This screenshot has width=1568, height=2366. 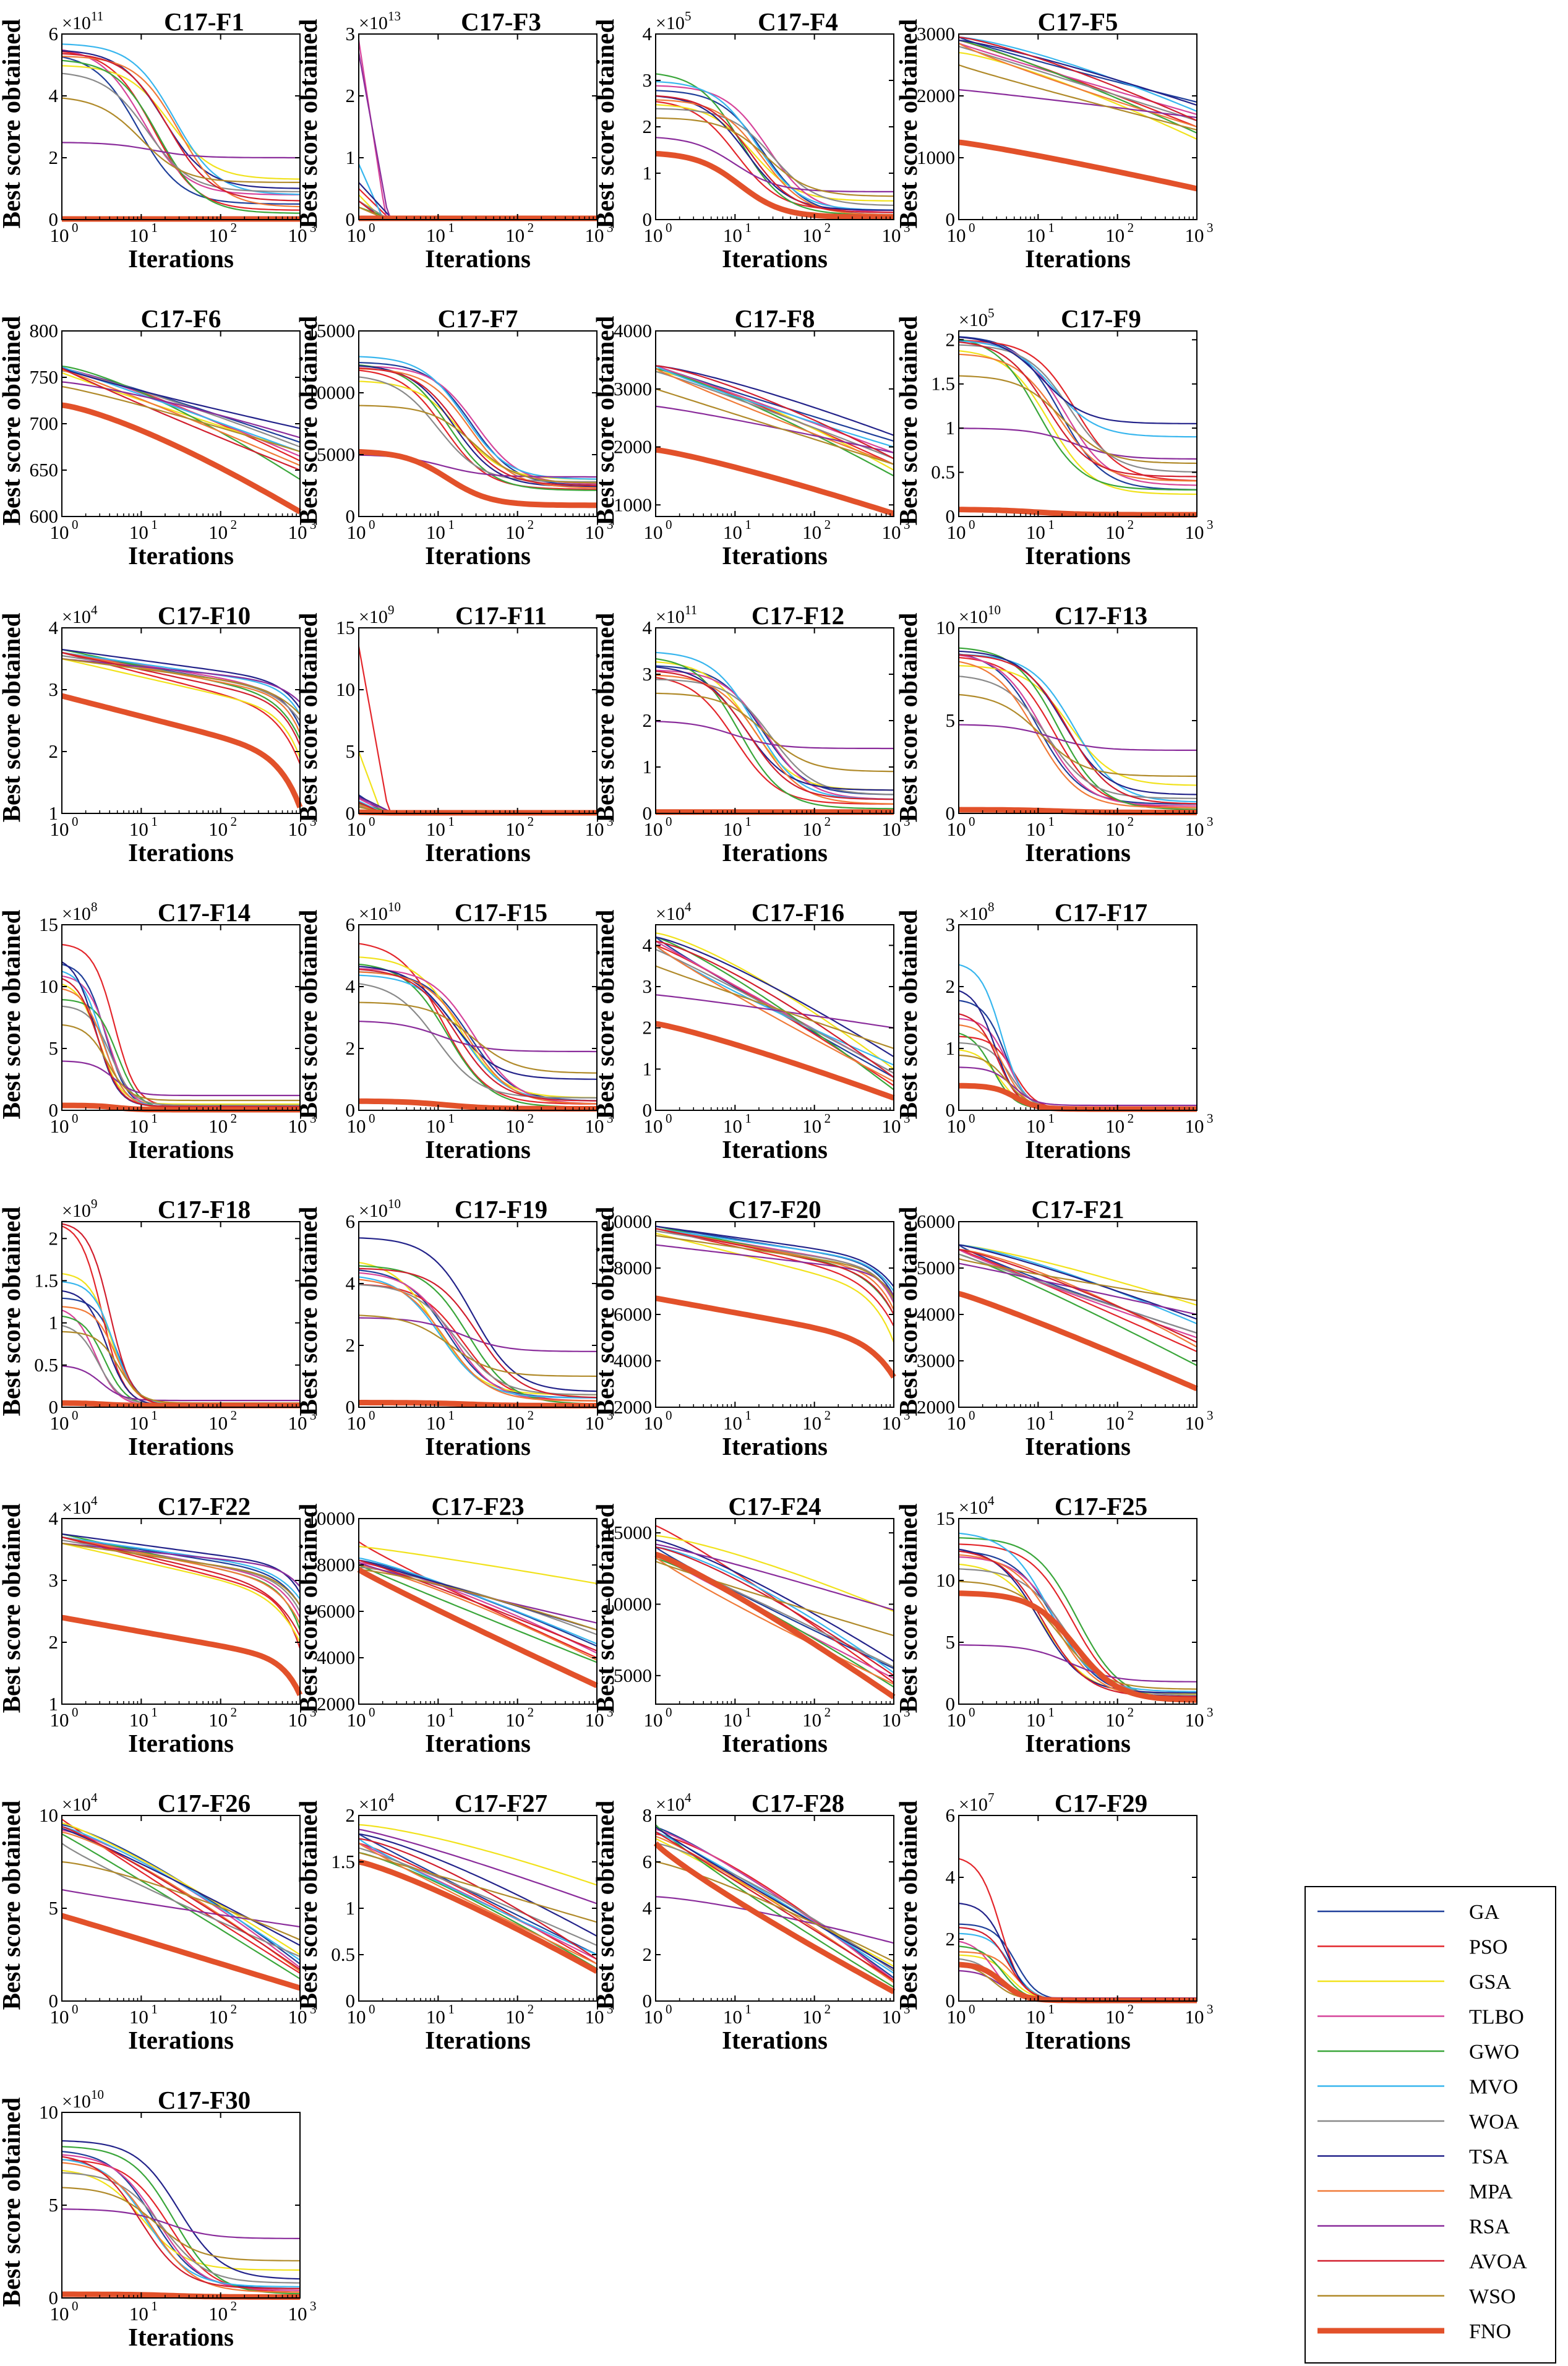 I want to click on legend-label: MPA, so click(x=1491, y=2191).